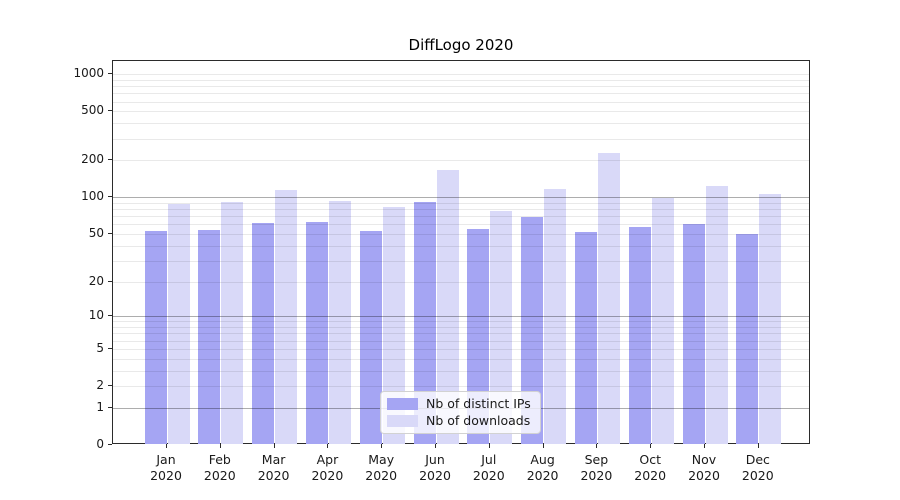  I want to click on y-tick-label-10: 10, so click(96, 315).